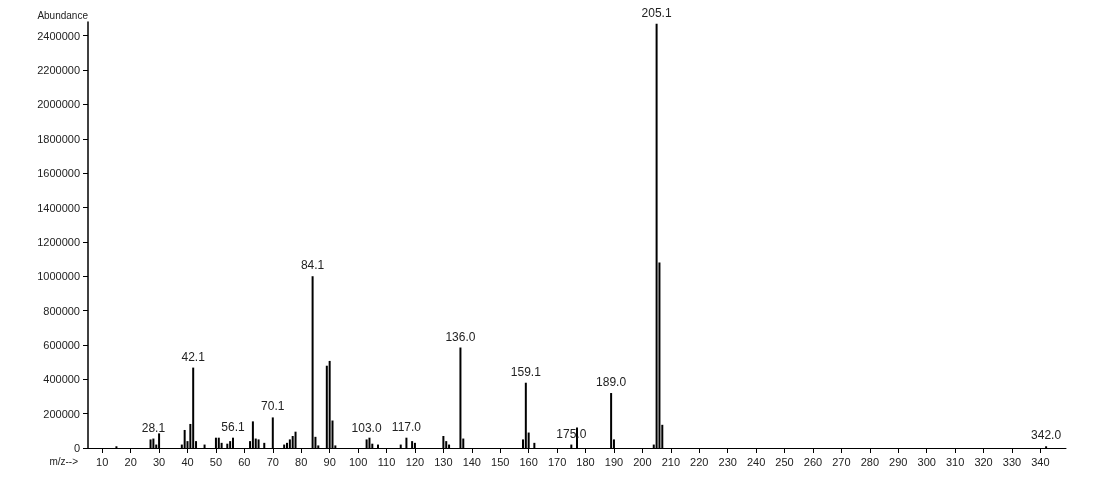  I want to click on x-tick-label: 180, so click(585, 461).